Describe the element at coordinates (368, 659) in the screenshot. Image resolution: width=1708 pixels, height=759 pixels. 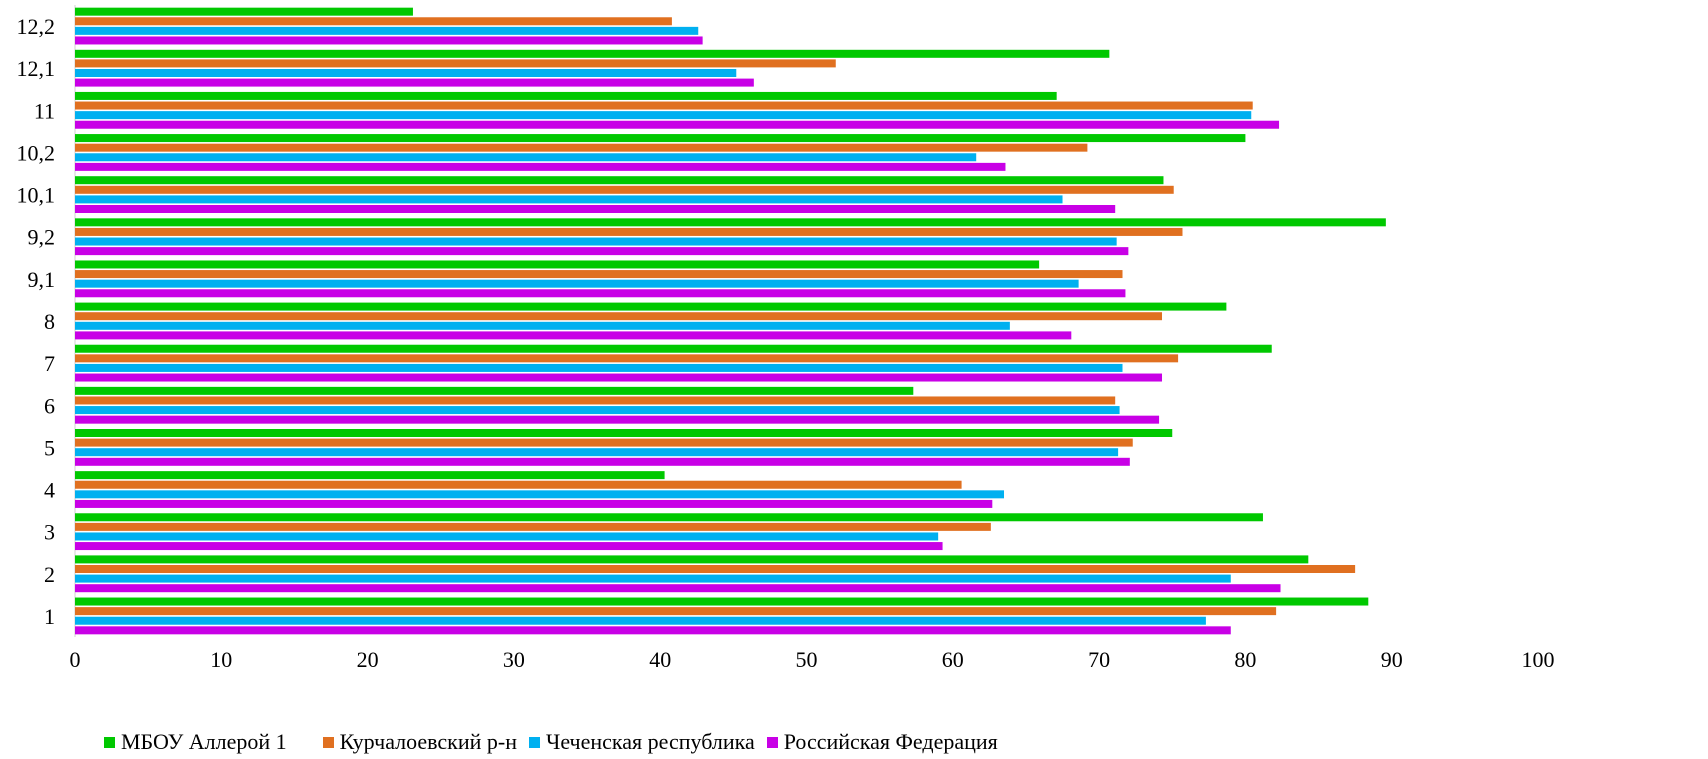
I see `x-tick-label: 20` at that location.